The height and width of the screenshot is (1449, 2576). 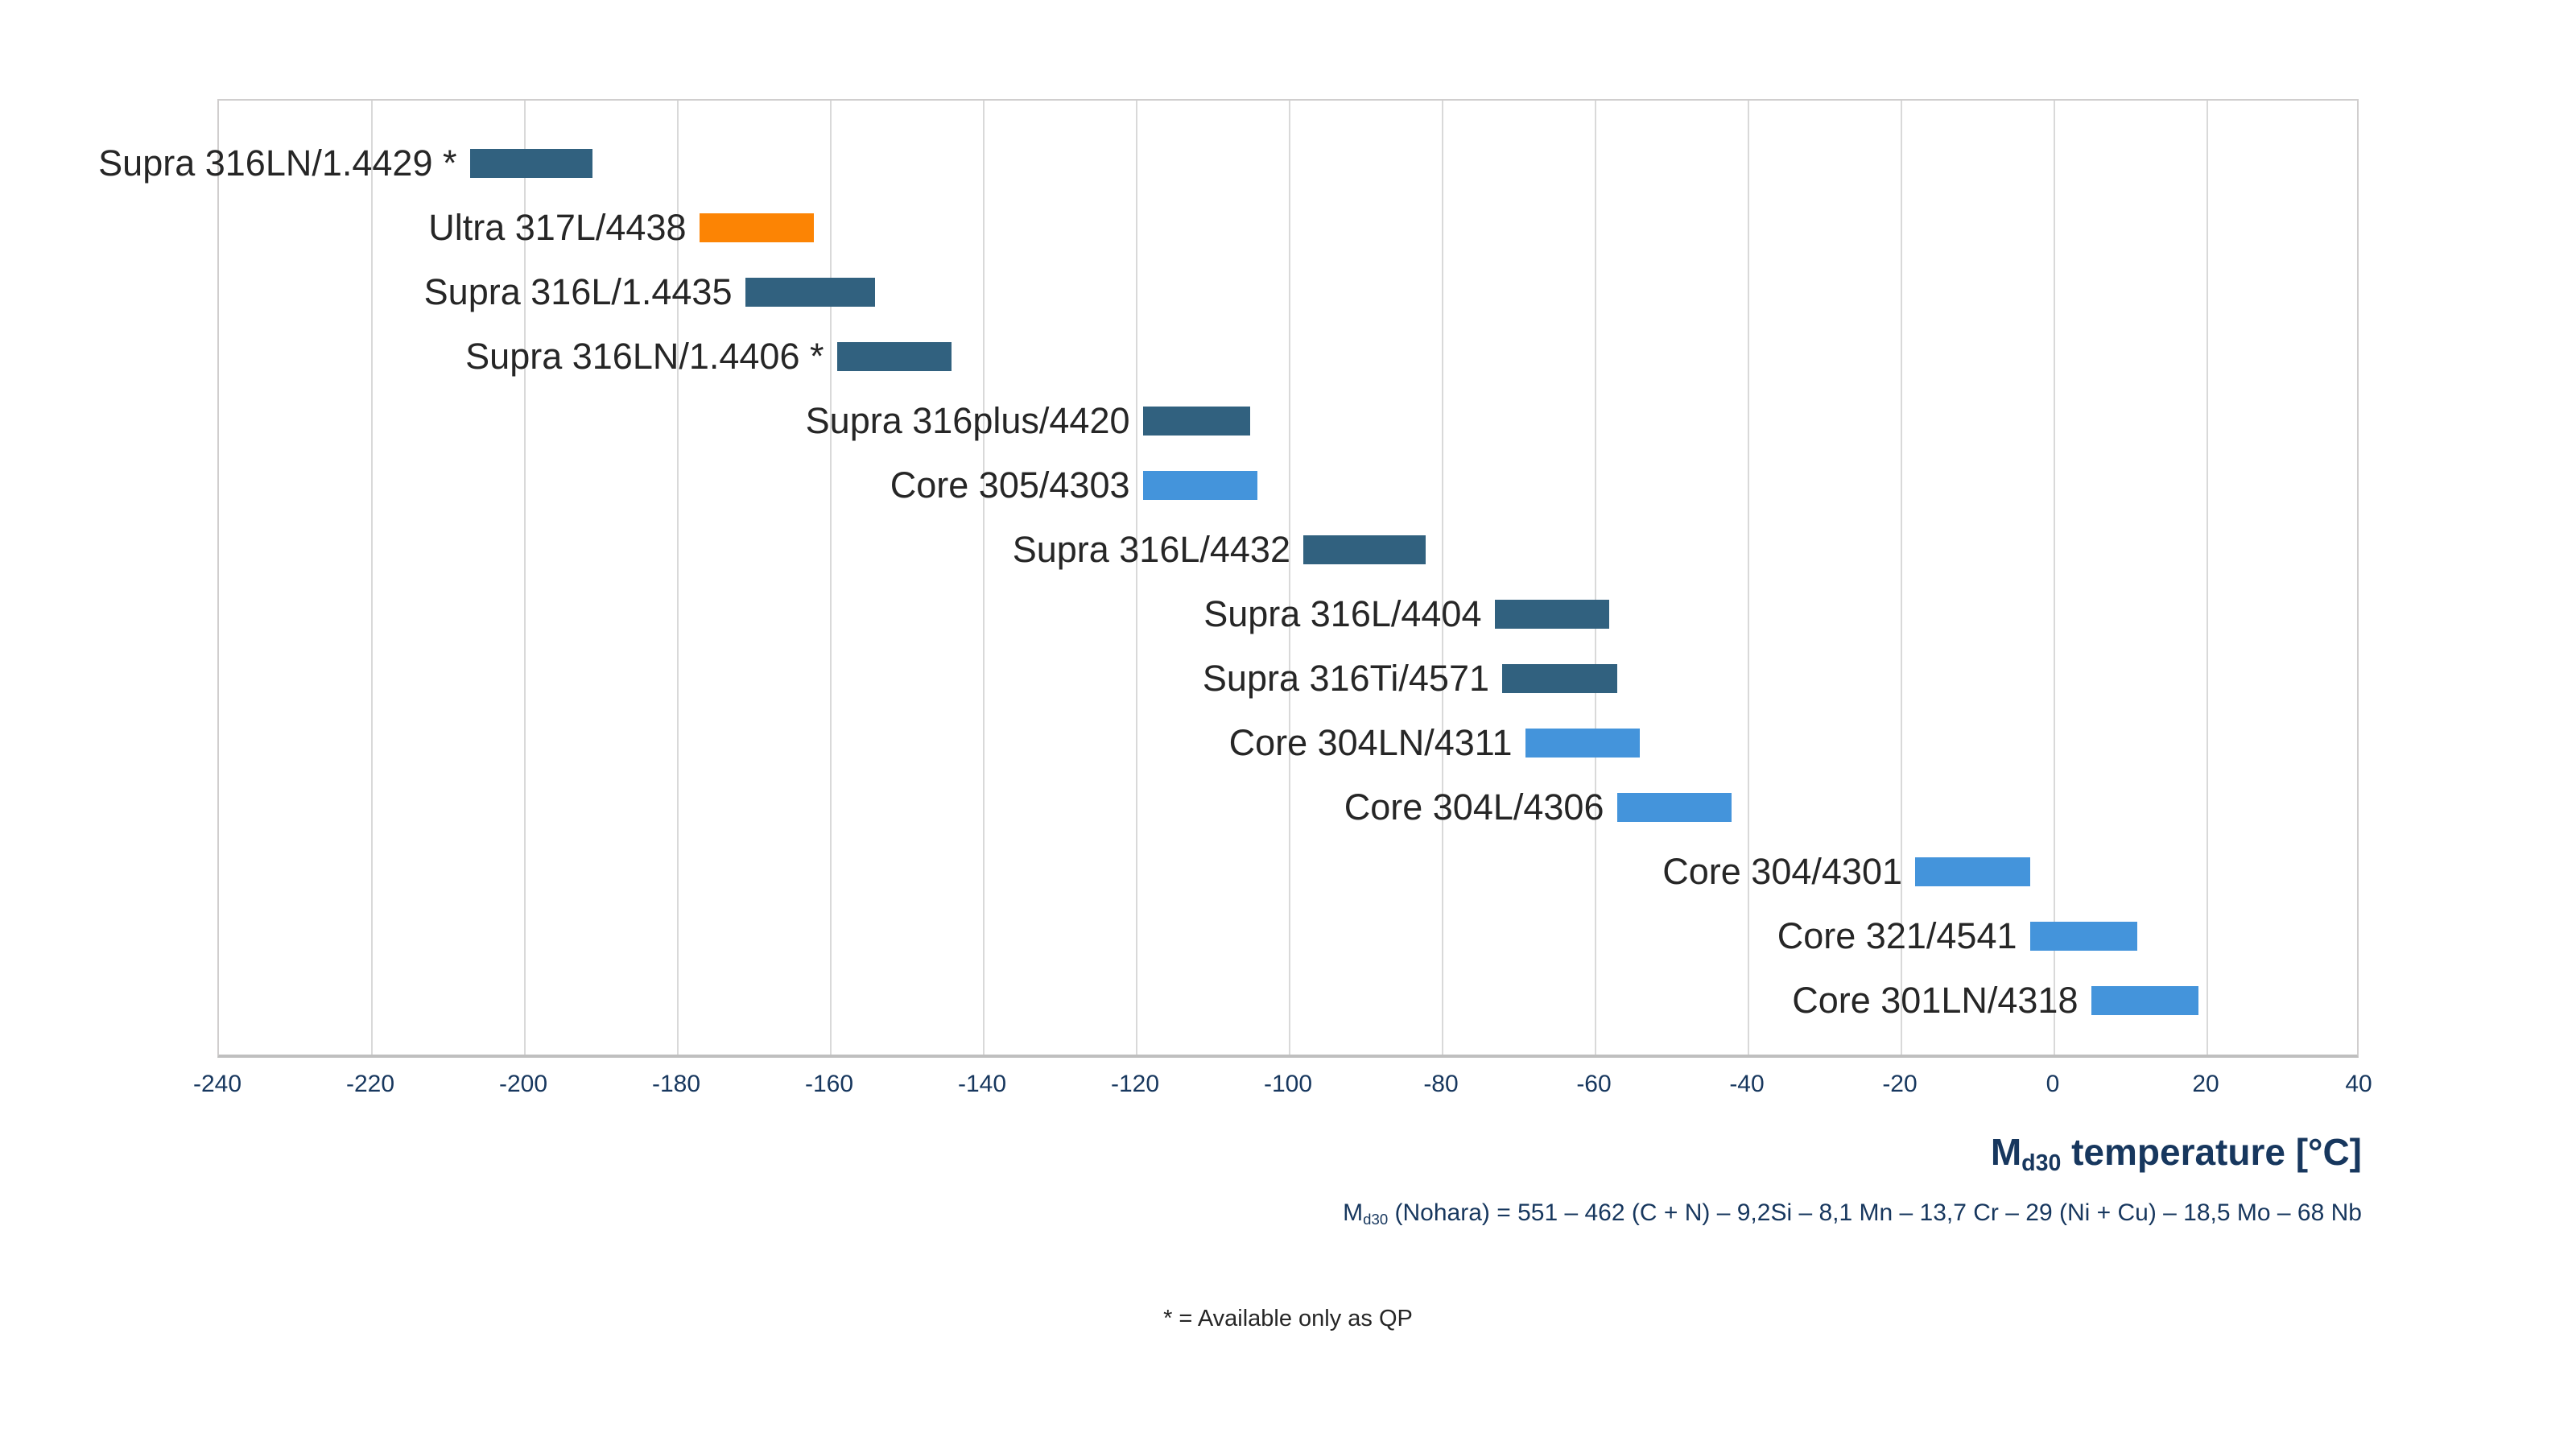 What do you see at coordinates (1135, 1084) in the screenshot?
I see `x-tick-label: -120` at bounding box center [1135, 1084].